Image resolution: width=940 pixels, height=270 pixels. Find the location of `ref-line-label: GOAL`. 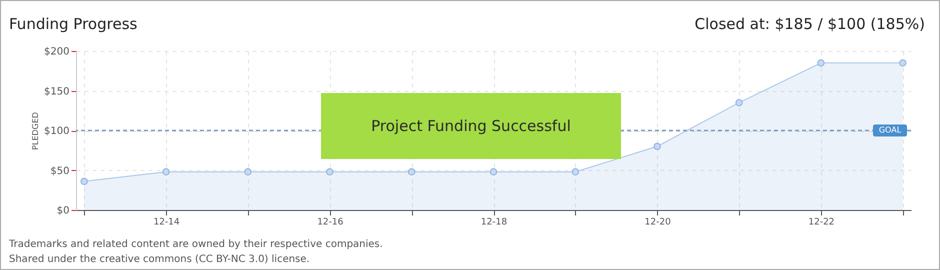

ref-line-label: GOAL is located at coordinates (890, 130).